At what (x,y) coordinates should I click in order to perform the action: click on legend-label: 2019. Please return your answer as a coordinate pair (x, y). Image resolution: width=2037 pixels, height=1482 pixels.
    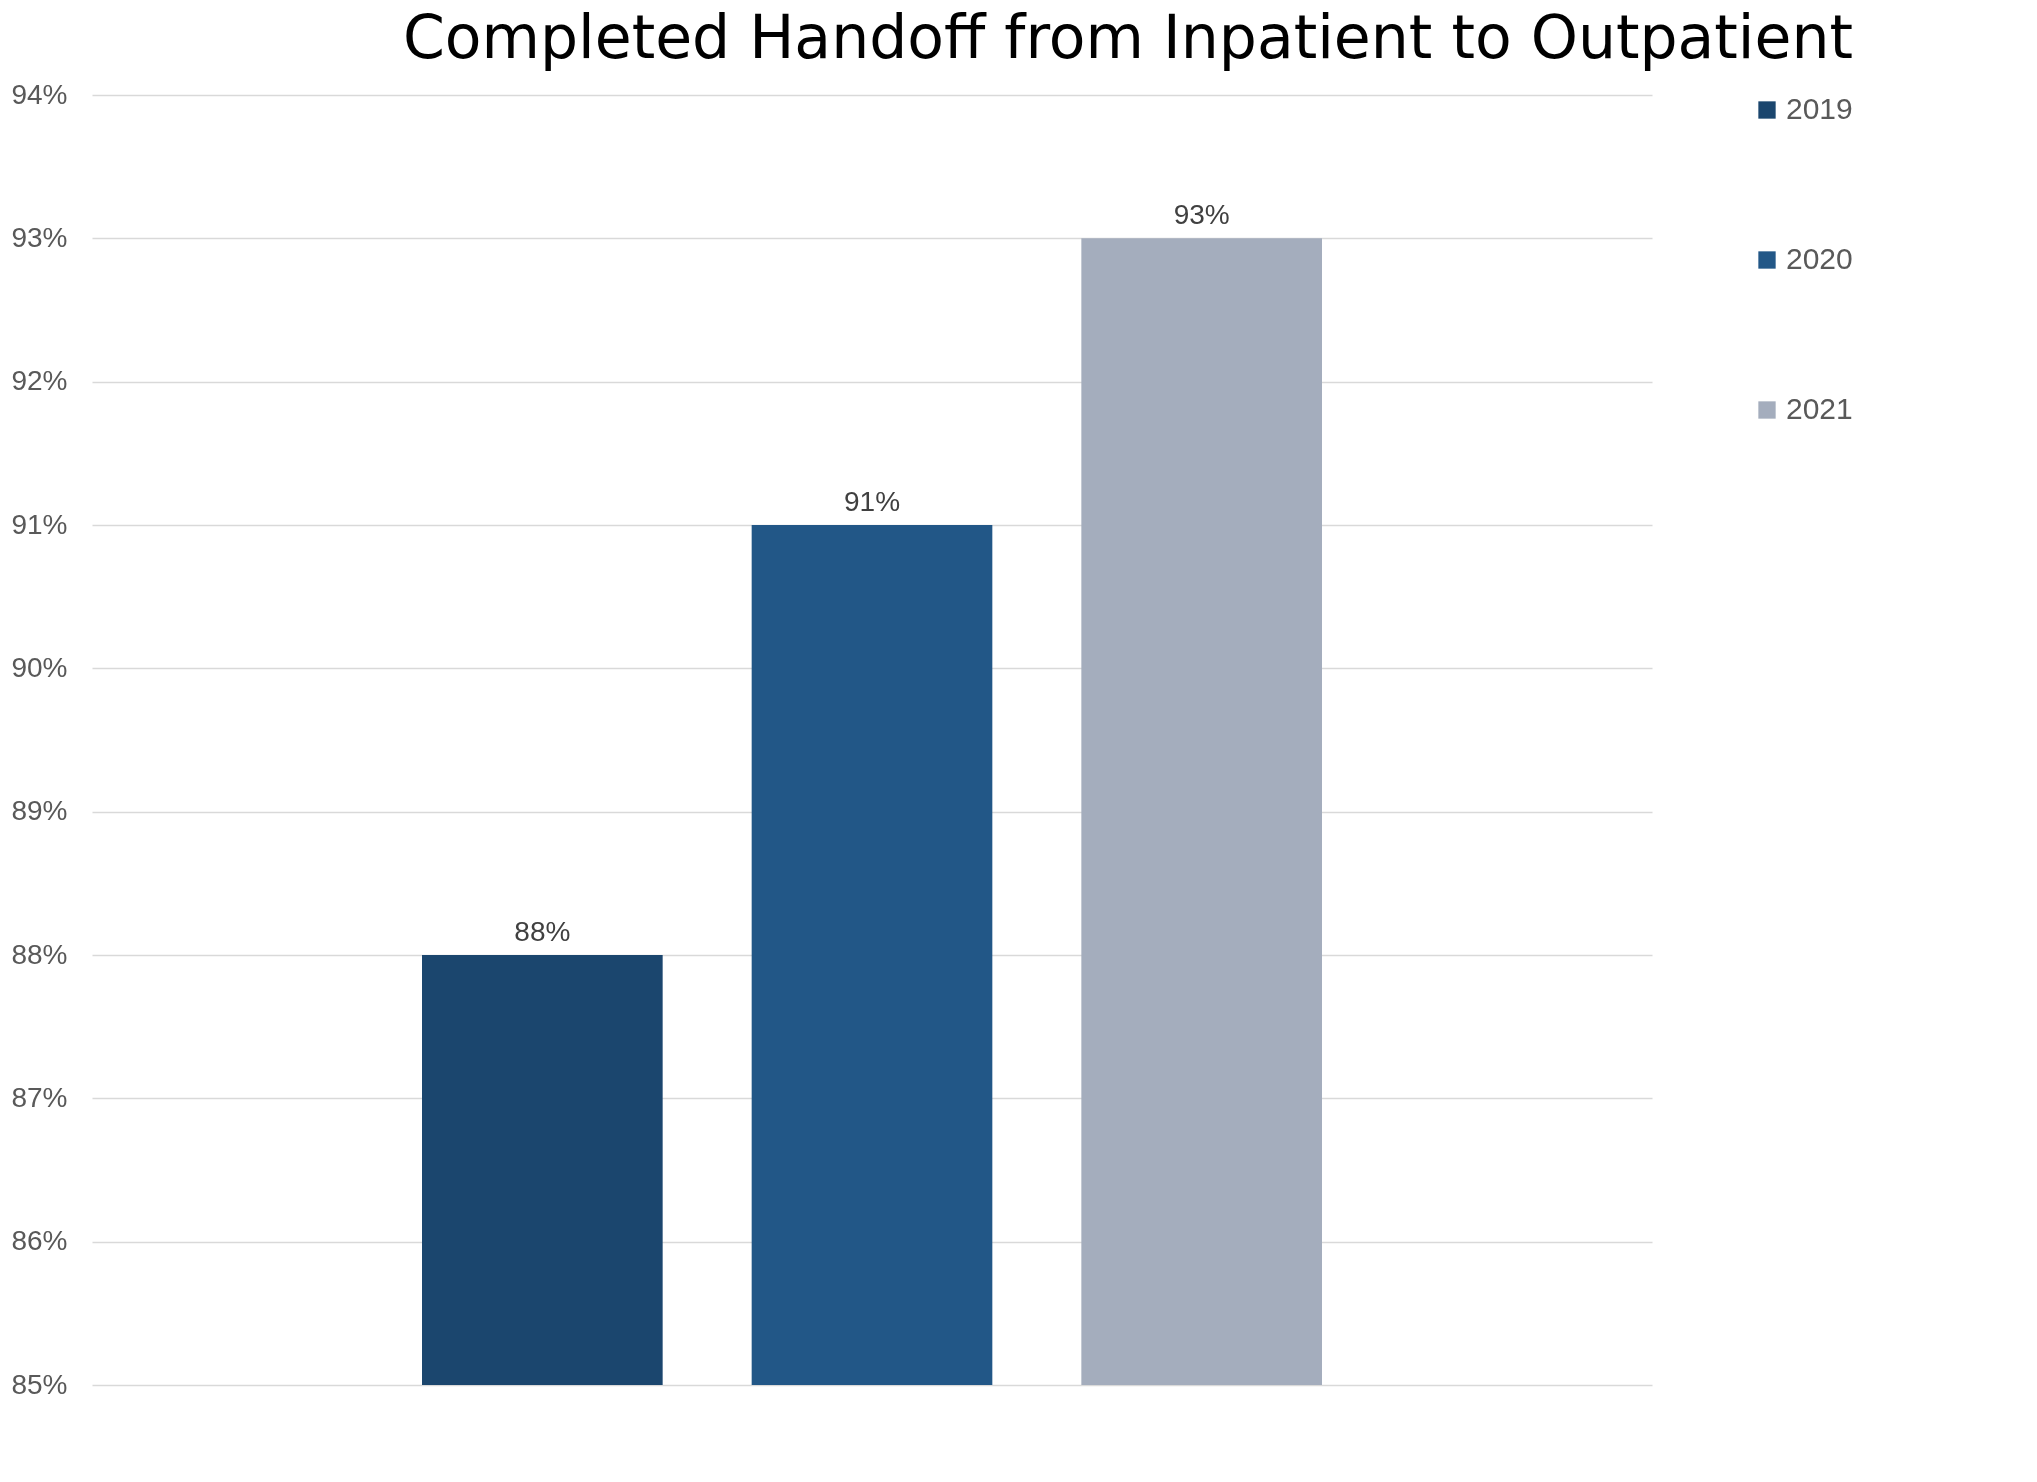
    Looking at the image, I should click on (1819, 108).